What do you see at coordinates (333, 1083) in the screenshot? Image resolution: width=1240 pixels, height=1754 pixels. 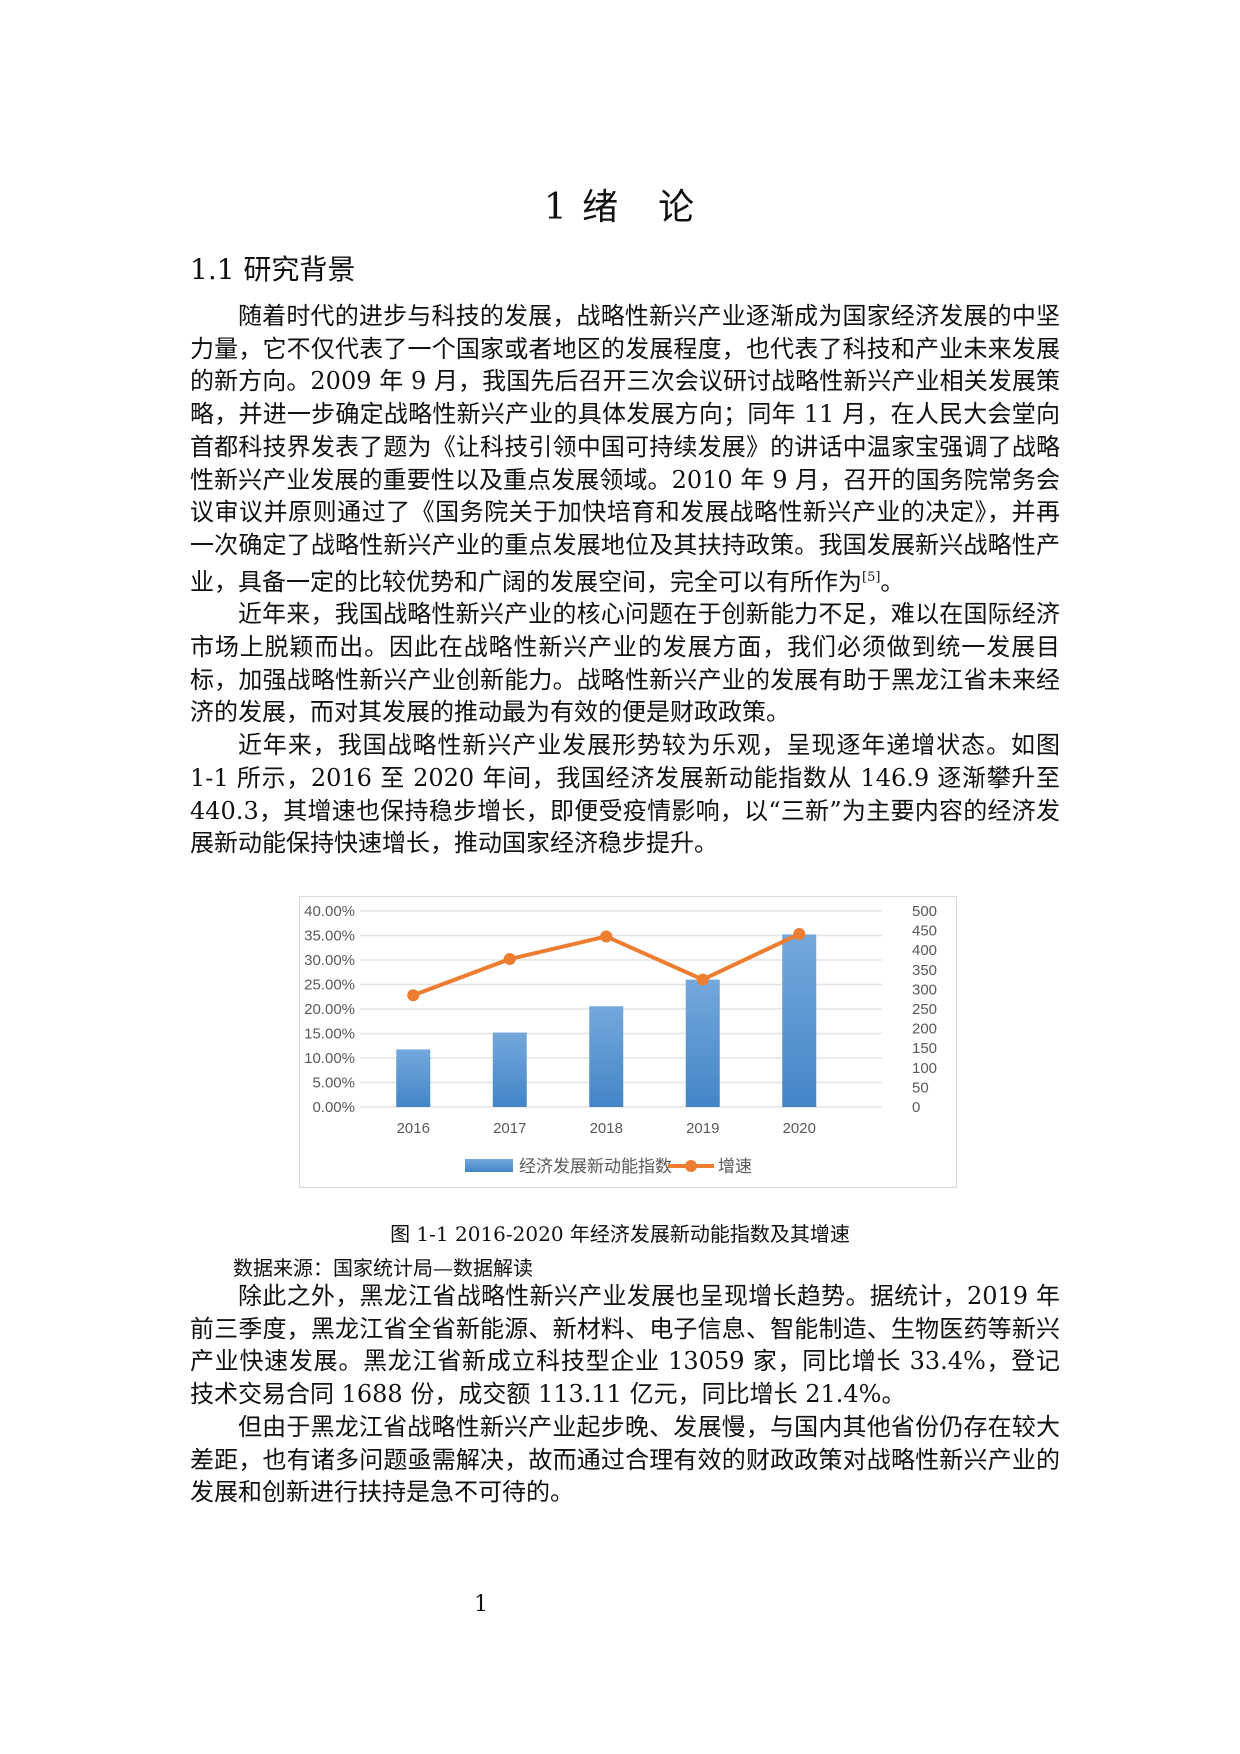 I see `left-tick-label: 5.00%` at bounding box center [333, 1083].